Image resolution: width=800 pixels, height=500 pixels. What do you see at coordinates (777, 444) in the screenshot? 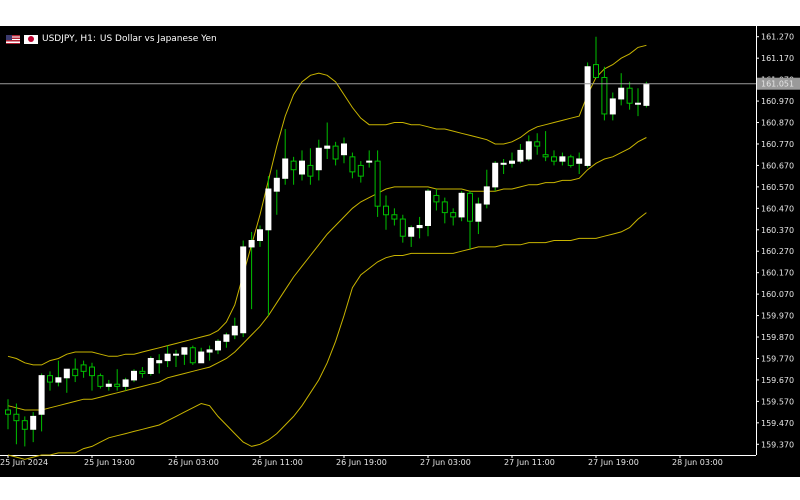
I see `price-tick-label: 159.370` at bounding box center [777, 444].